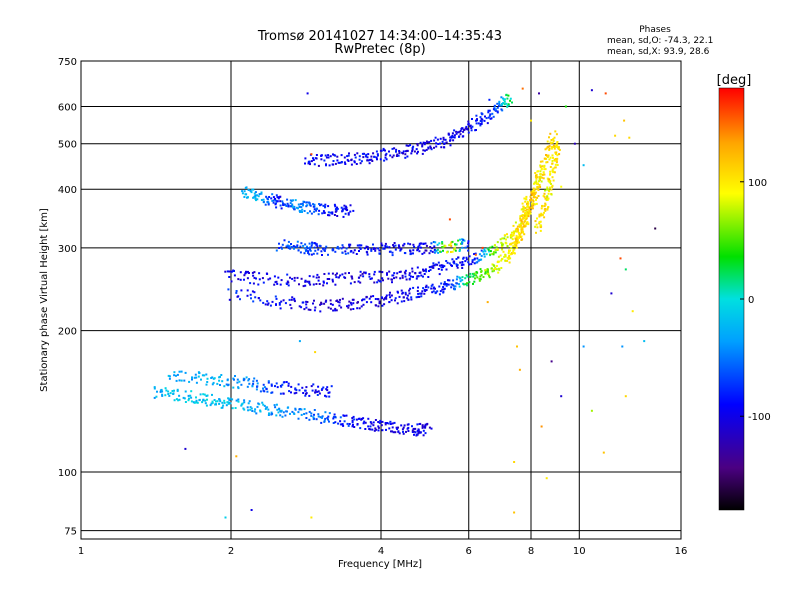 This screenshot has width=800, height=600. I want to click on phases-o-stats: mean, sd,O: -74.3, 22.1, so click(660, 41).